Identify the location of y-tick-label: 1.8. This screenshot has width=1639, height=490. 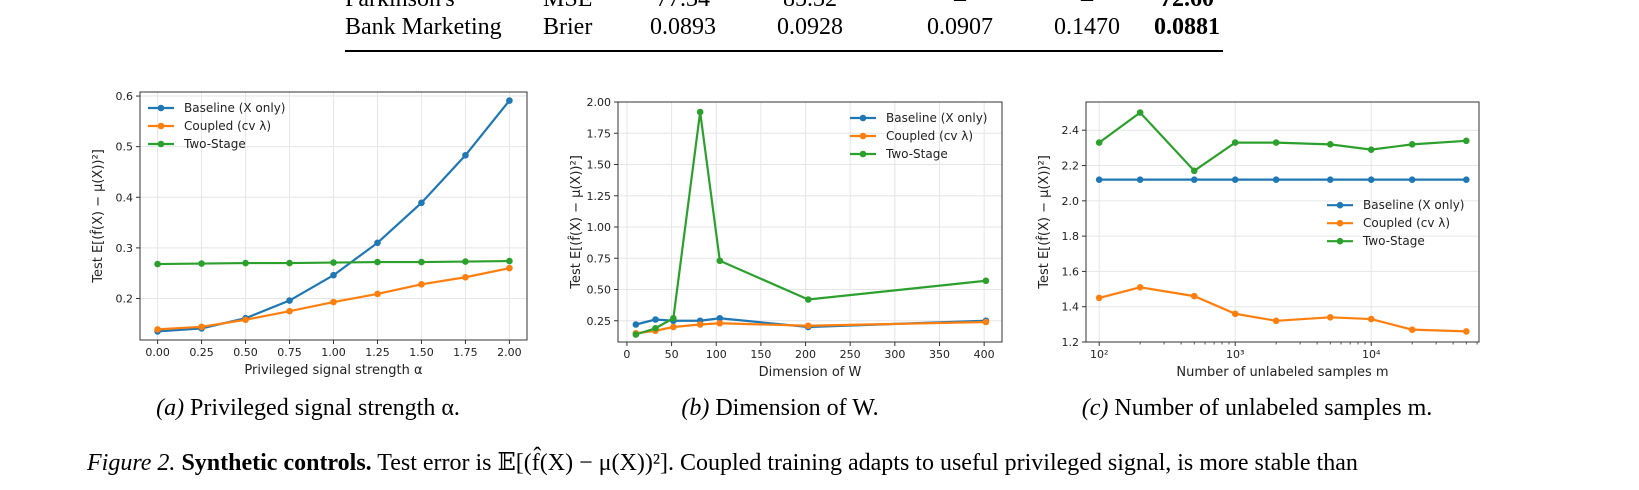
(1071, 236).